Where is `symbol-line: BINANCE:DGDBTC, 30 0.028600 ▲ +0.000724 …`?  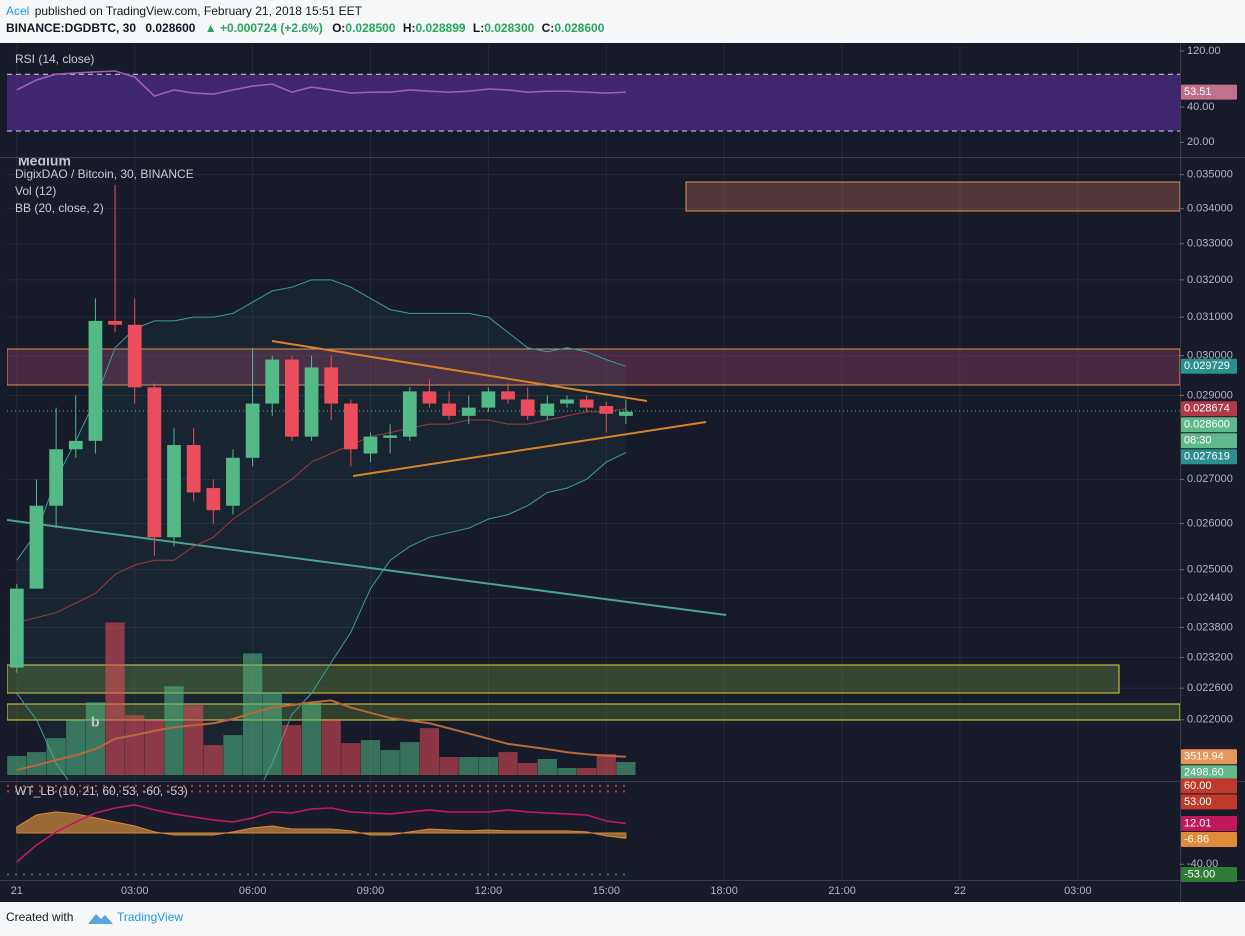
symbol-line: BINANCE:DGDBTC, 30 0.028600 ▲ +0.000724 … is located at coordinates (305, 28).